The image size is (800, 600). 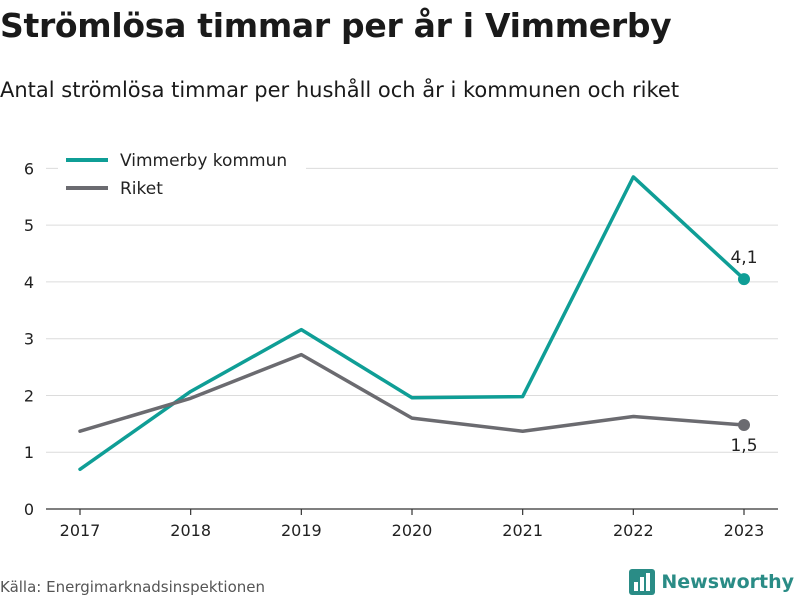 What do you see at coordinates (29, 509) in the screenshot?
I see `y-tick-label: 0` at bounding box center [29, 509].